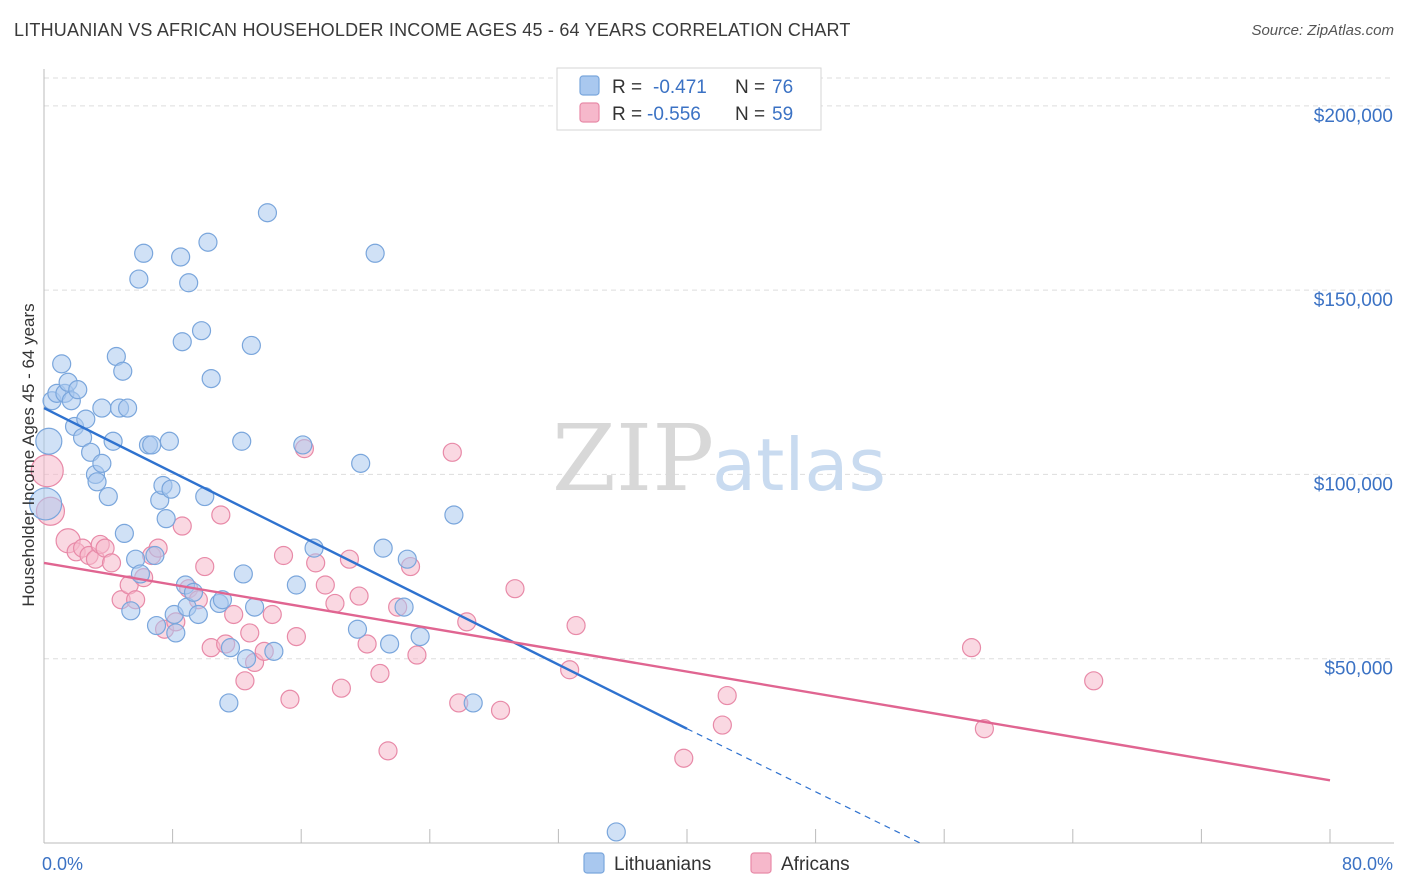  Describe the element at coordinates (1358, 669) in the screenshot. I see `y-tick-label-0: $50,000` at that location.